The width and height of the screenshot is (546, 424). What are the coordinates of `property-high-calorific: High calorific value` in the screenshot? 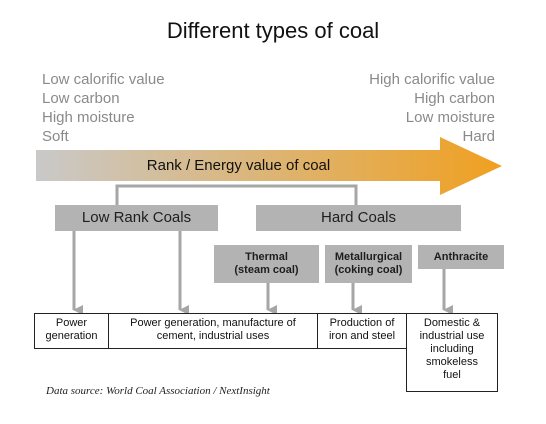 It's located at (432, 79).